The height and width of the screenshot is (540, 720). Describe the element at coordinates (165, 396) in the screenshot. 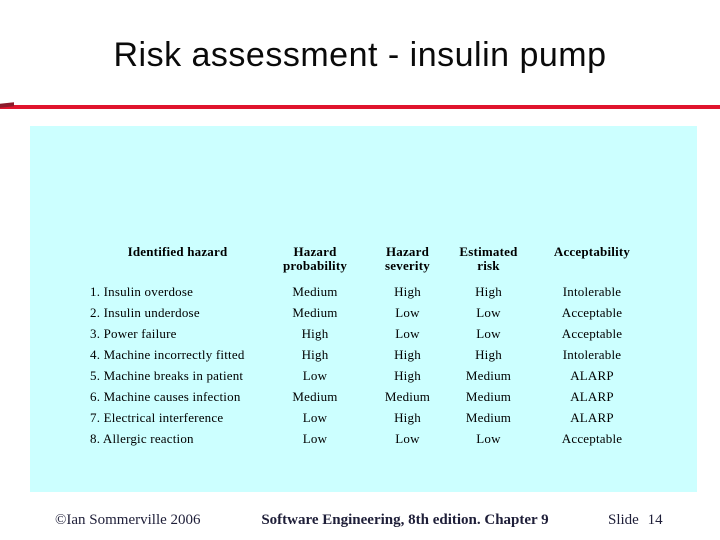

I see `cell-hazard: 6. Machine causes infection` at that location.